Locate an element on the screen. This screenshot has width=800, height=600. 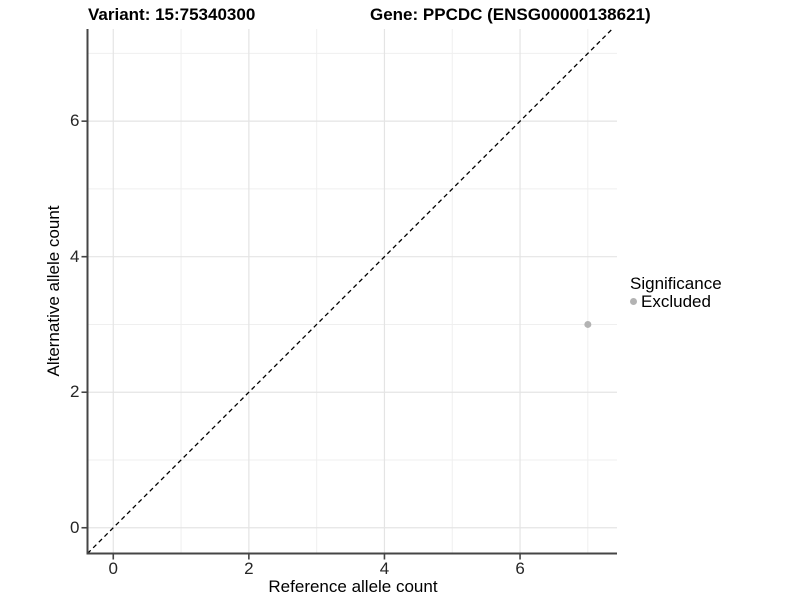
x-tick-label: 0 is located at coordinates (113, 568).